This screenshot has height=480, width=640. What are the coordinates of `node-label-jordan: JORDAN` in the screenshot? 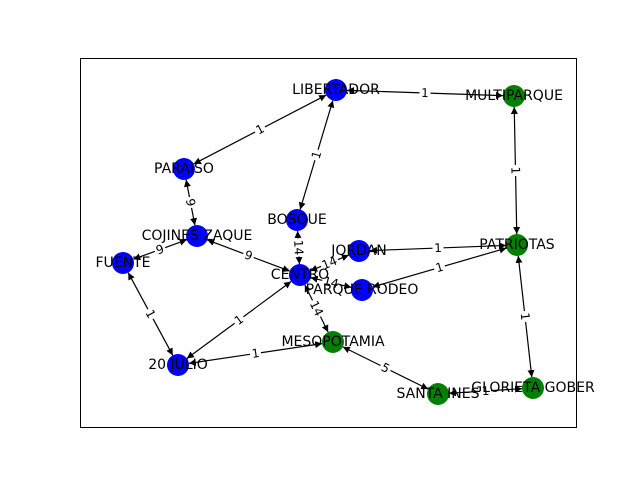 It's located at (358, 251).